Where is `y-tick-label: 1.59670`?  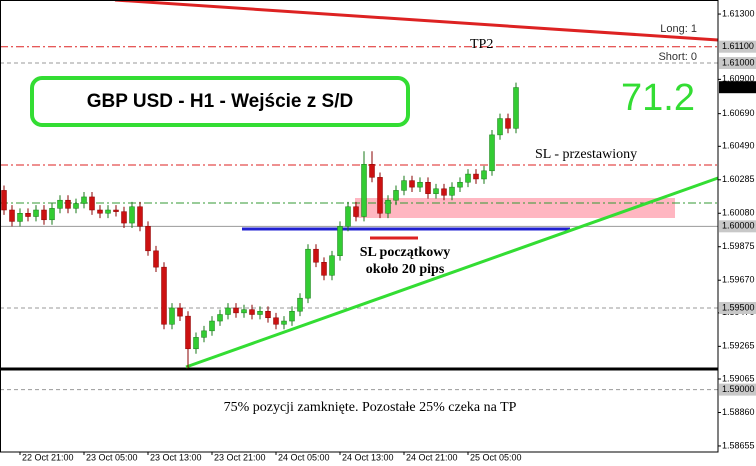 y-tick-label: 1.59670 is located at coordinates (738, 280).